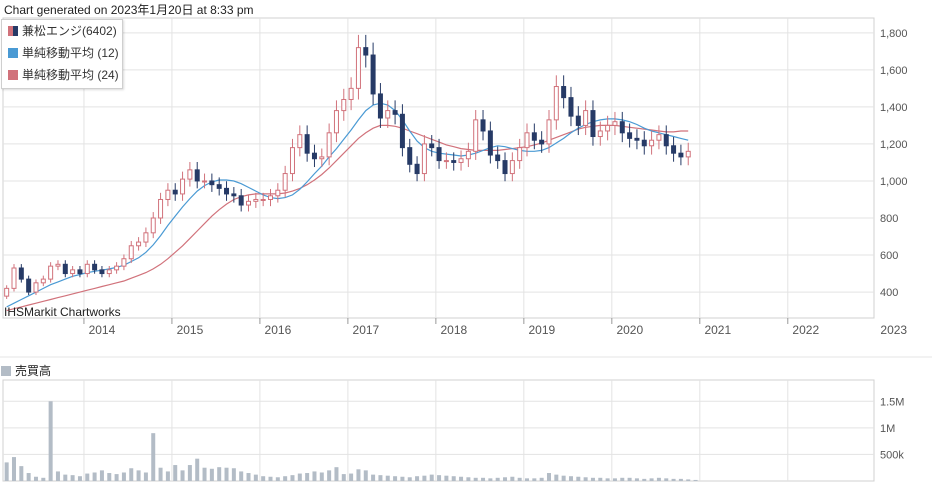 The height and width of the screenshot is (484, 932). What do you see at coordinates (629, 330) in the screenshot?
I see `x-tick-label: 2020` at bounding box center [629, 330].